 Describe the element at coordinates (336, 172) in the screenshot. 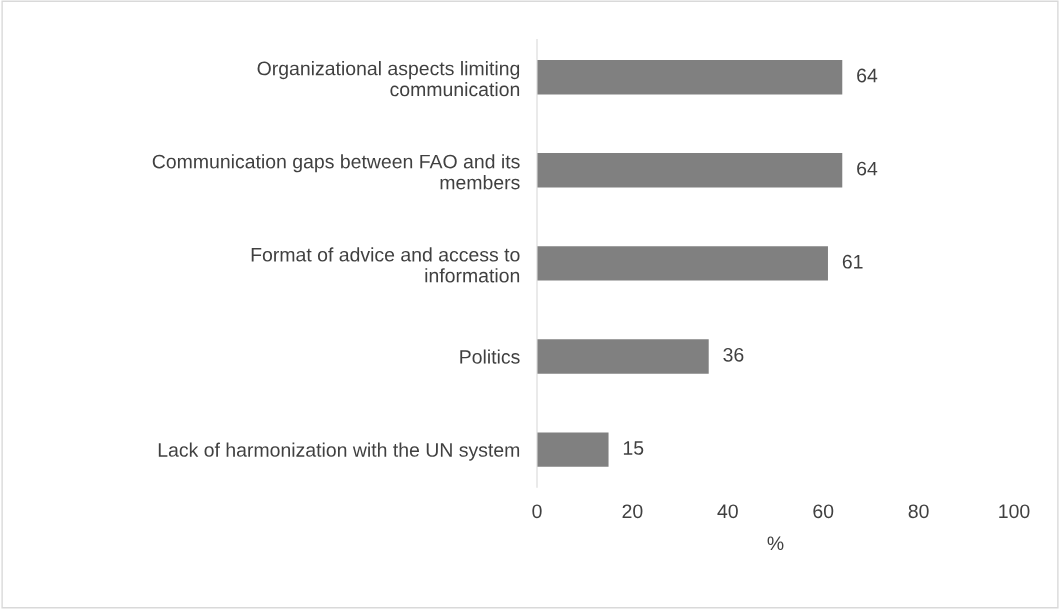

I see `y-tick-label: Communication gaps between FAO and its members` at that location.